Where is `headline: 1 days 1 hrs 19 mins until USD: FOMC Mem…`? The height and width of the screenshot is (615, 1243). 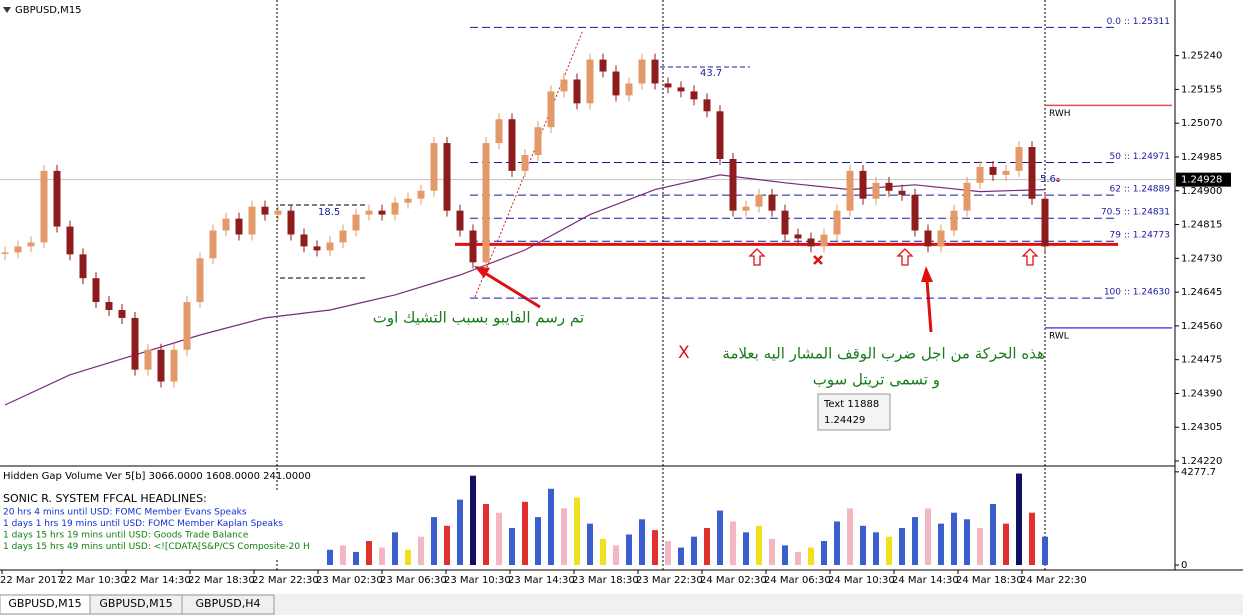 headline: 1 days 1 hrs 19 mins until USD: FOMC Mem… is located at coordinates (143, 524).